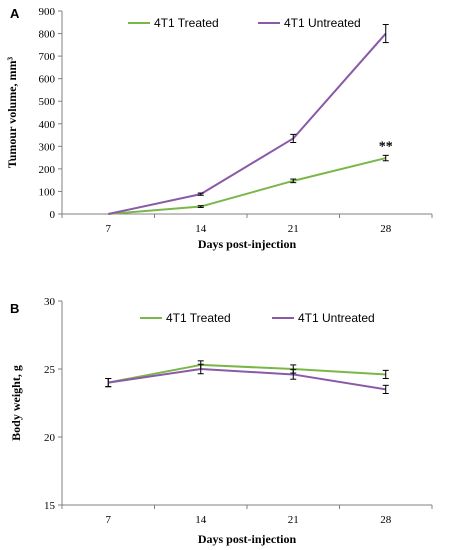  What do you see at coordinates (50, 506) in the screenshot?
I see `y-tick-label: 15` at bounding box center [50, 506].